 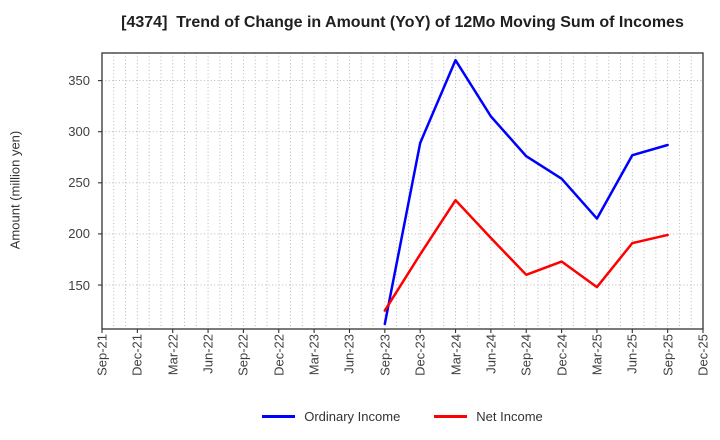 What do you see at coordinates (526, 355) in the screenshot?
I see `x-tick-label: Sep-24` at bounding box center [526, 355].